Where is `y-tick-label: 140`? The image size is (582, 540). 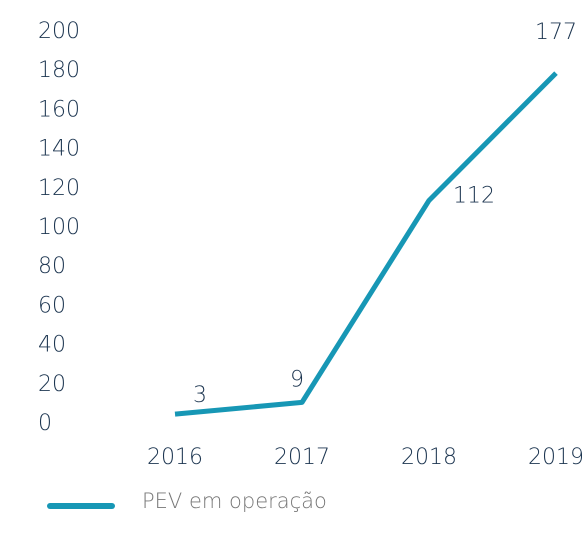 y-tick-label: 140 is located at coordinates (59, 149).